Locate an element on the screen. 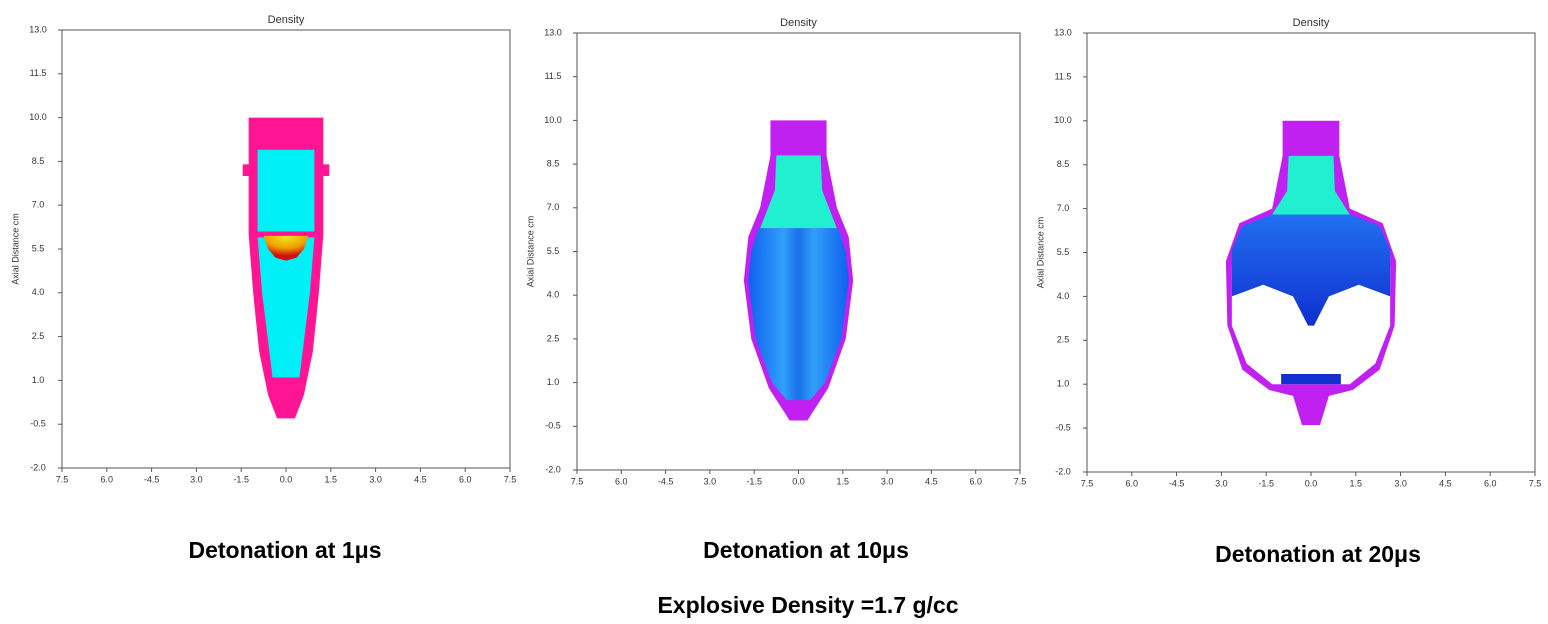 This screenshot has height=624, width=1548. panel-caption: Detonation at 1μs is located at coordinates (285, 550).